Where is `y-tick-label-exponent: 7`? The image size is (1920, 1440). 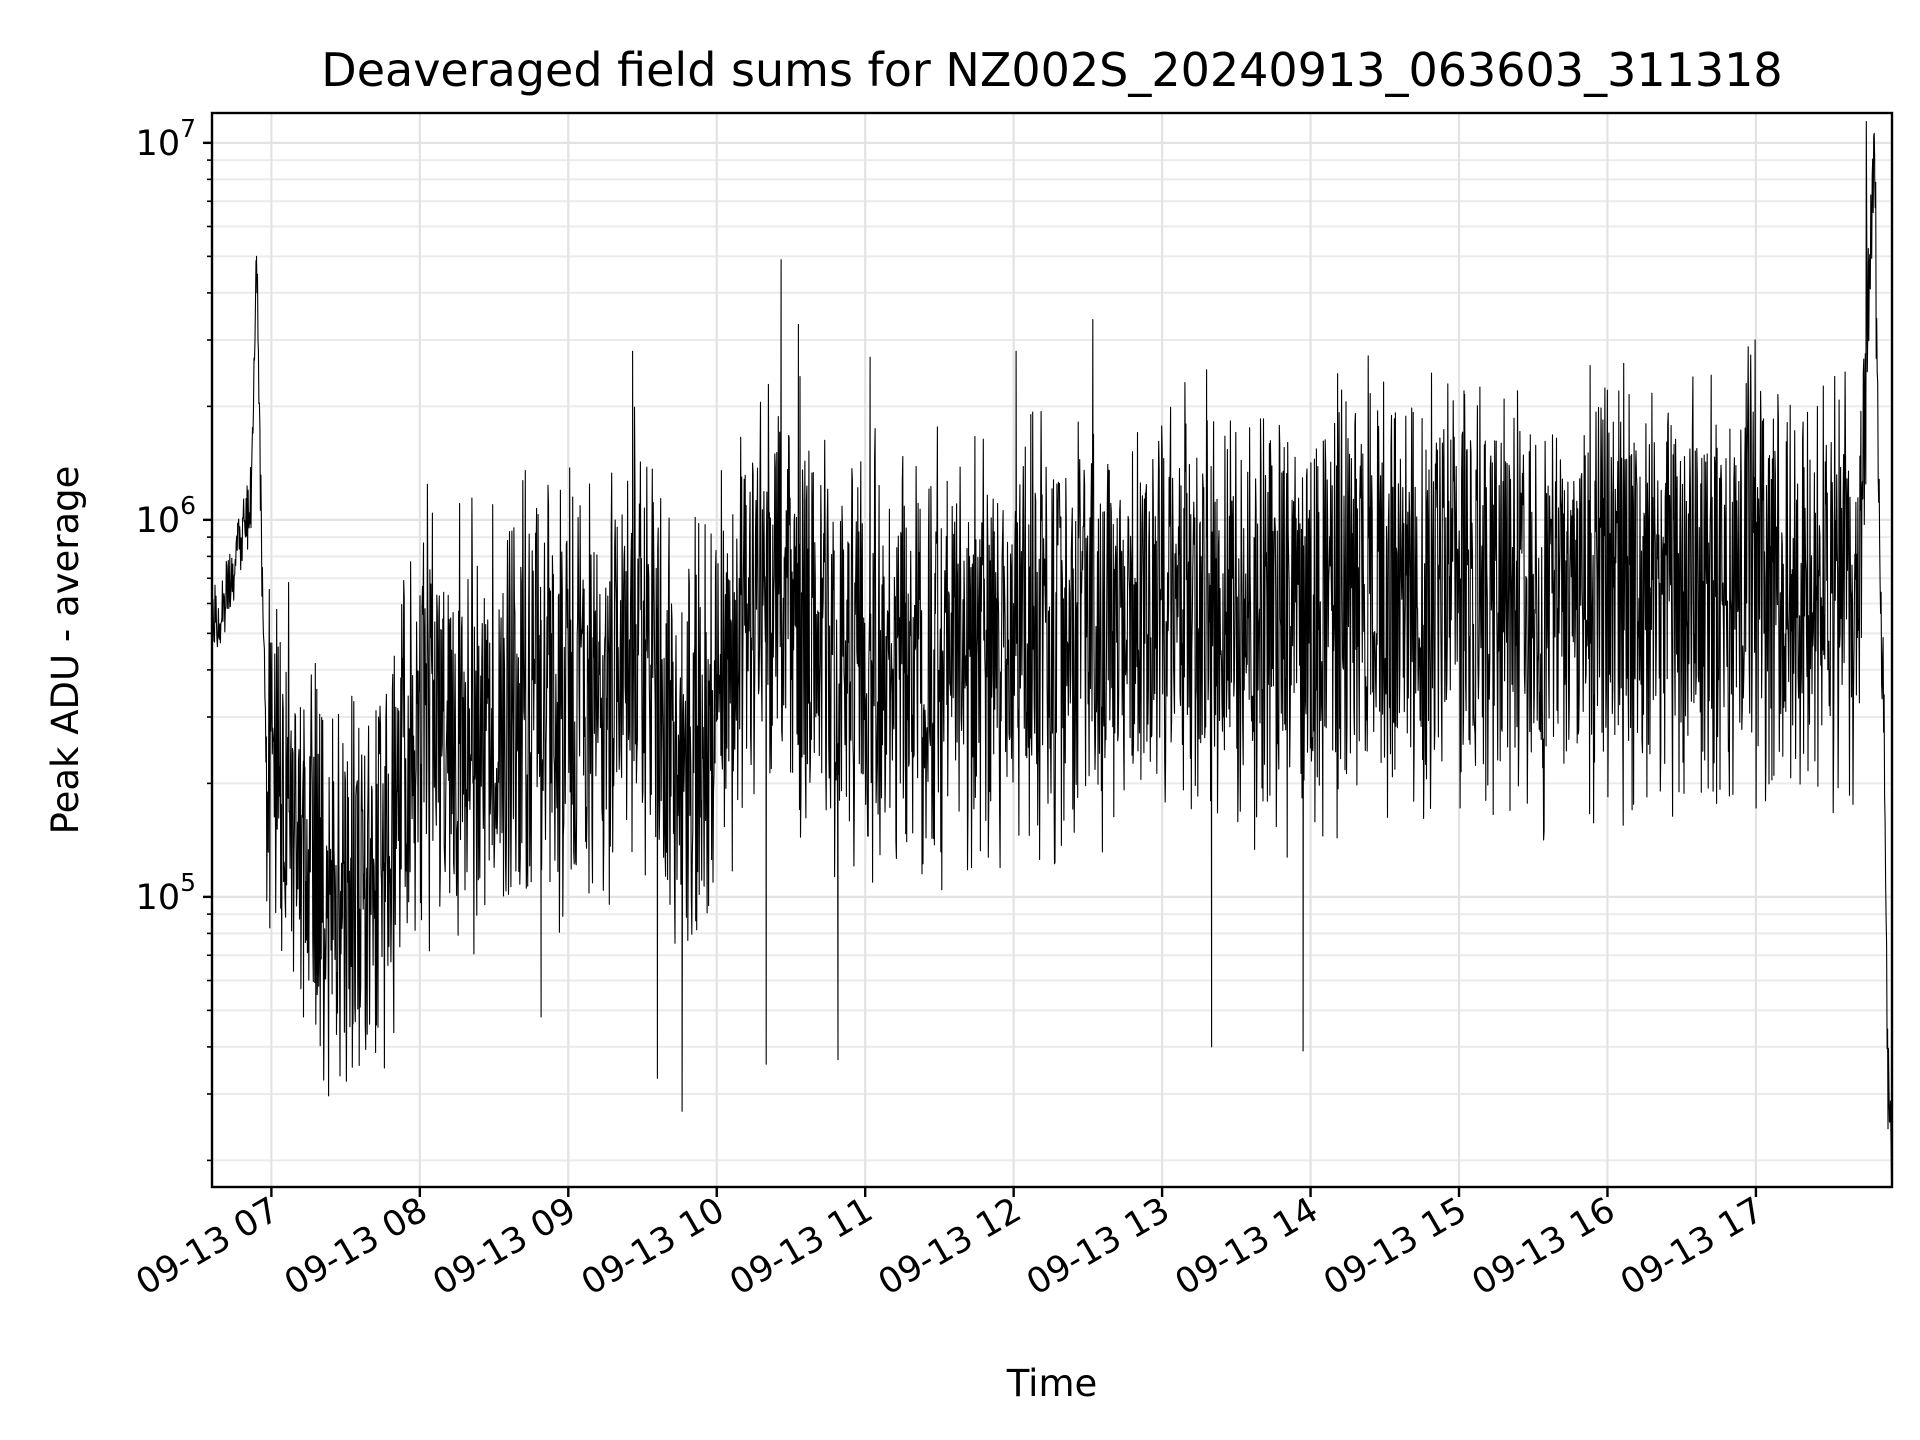 y-tick-label-exponent: 7 is located at coordinates (188, 128).